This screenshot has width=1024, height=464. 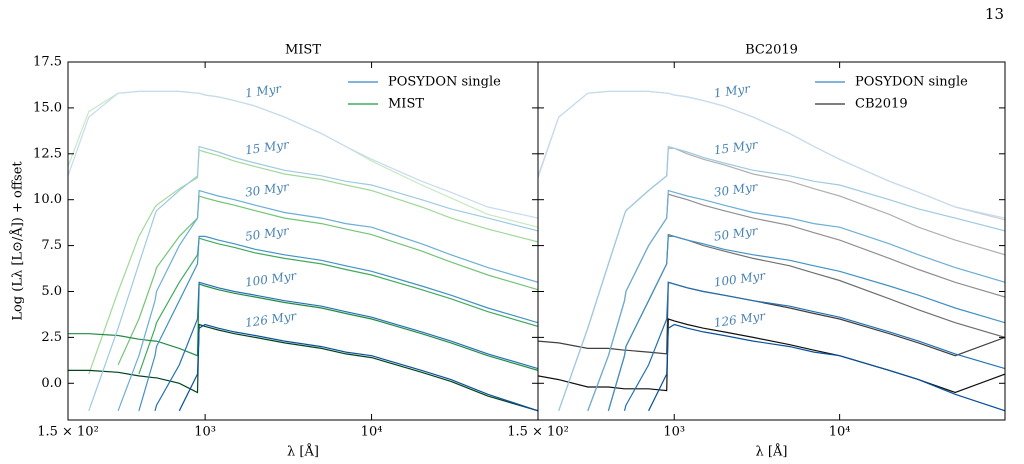 What do you see at coordinates (51, 337) in the screenshot?
I see `y-tick-label: 2.5` at bounding box center [51, 337].